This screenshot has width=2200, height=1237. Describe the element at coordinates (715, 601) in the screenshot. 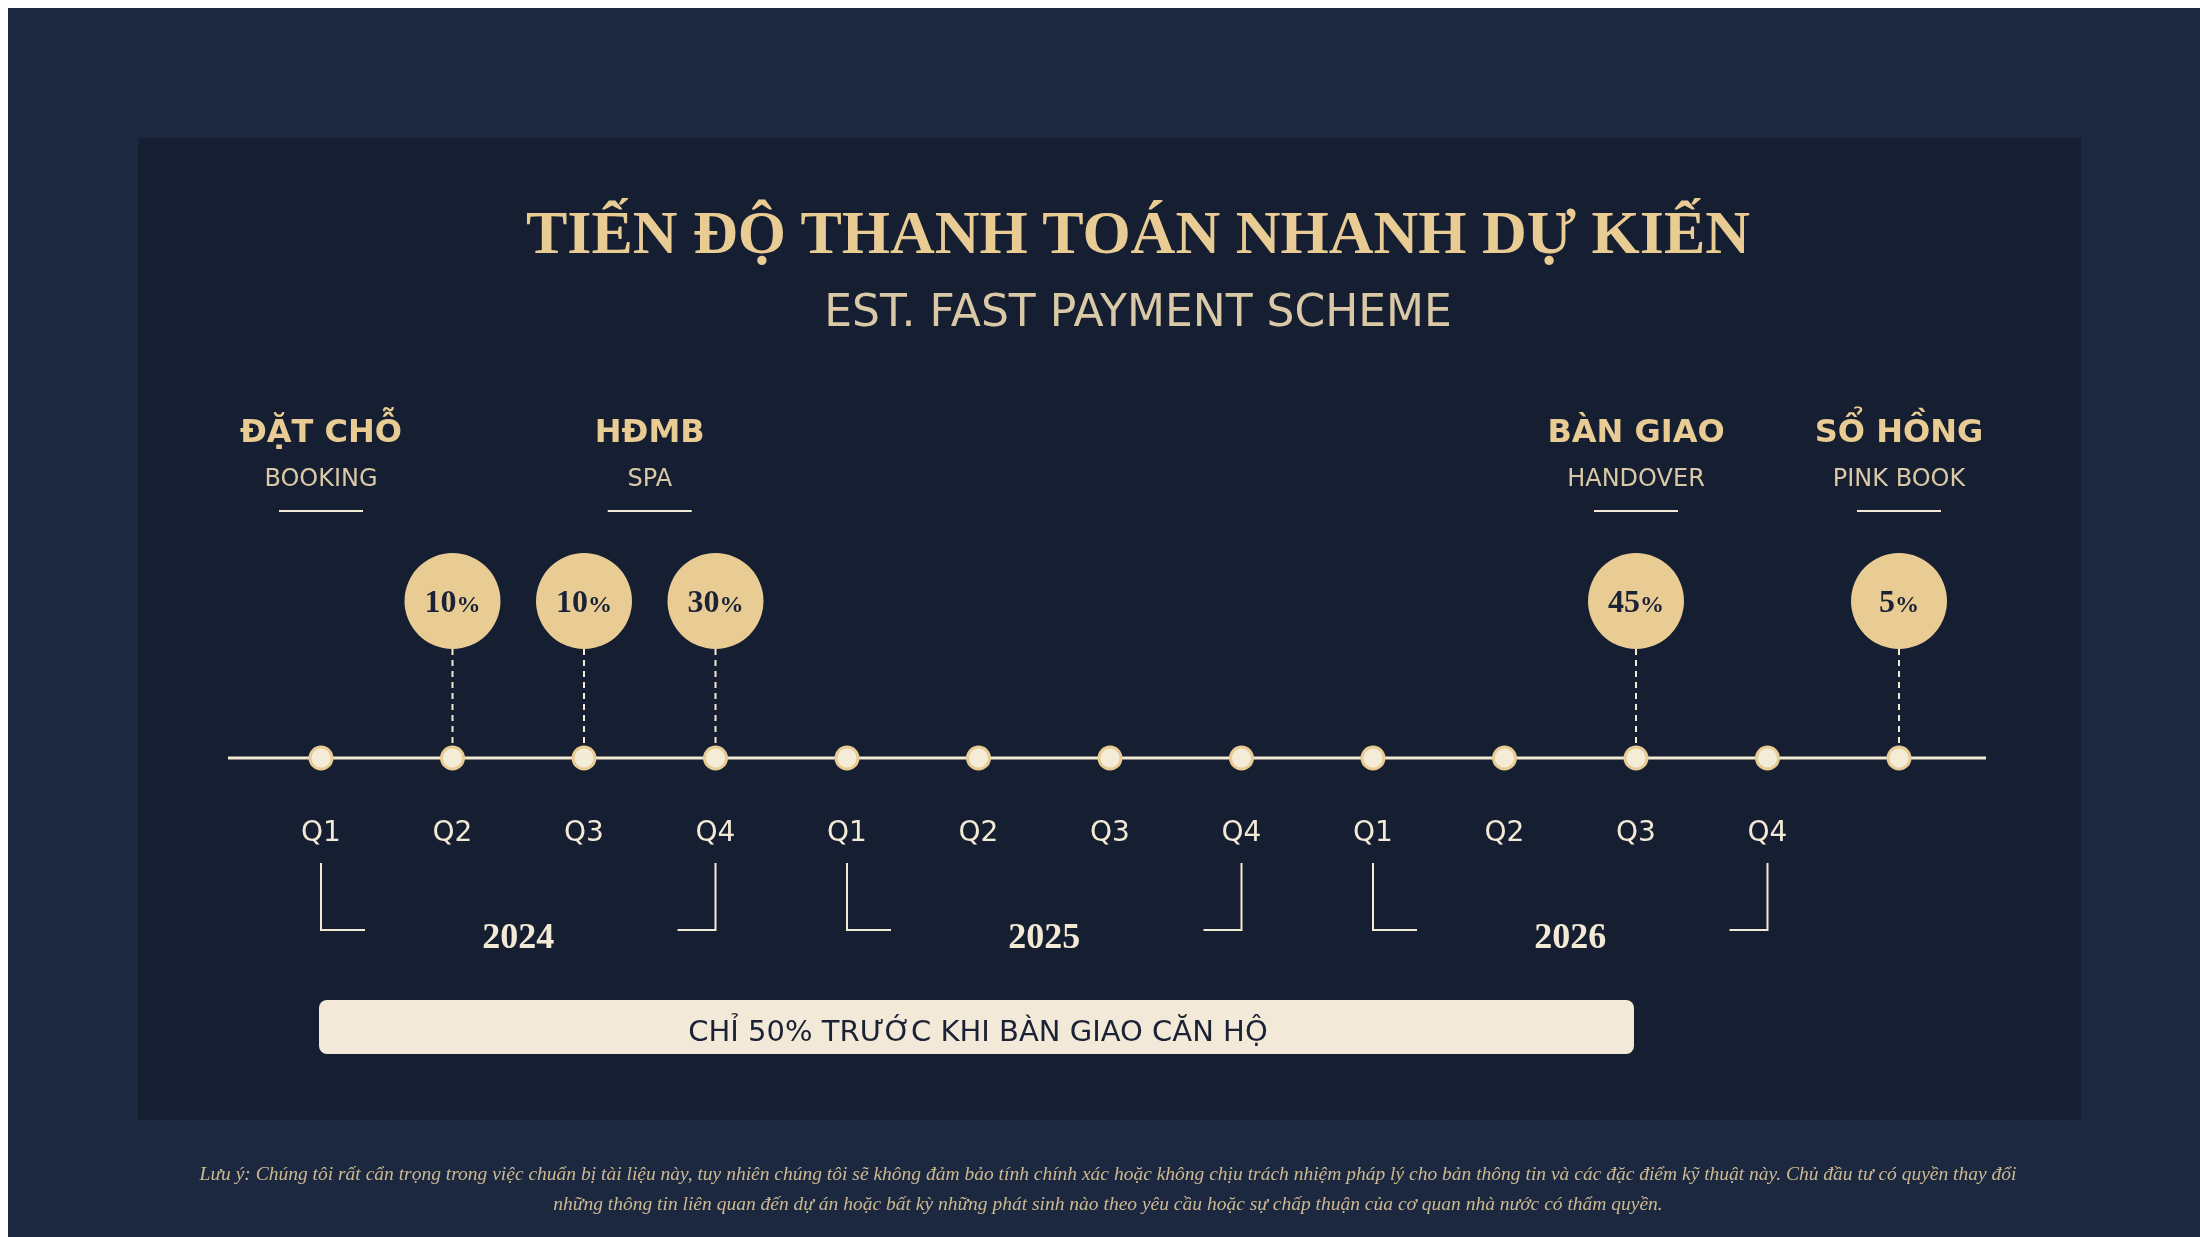

I see `data-label: 30%` at that location.